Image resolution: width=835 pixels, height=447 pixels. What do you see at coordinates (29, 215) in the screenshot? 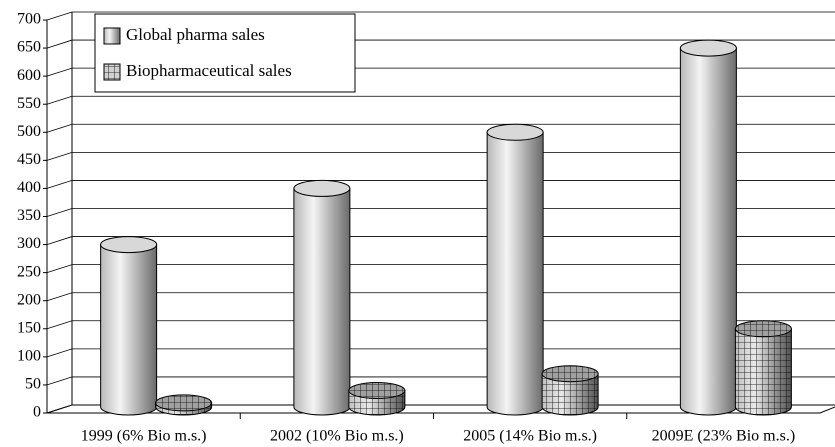
I see `y-tick-label: 350` at bounding box center [29, 215].